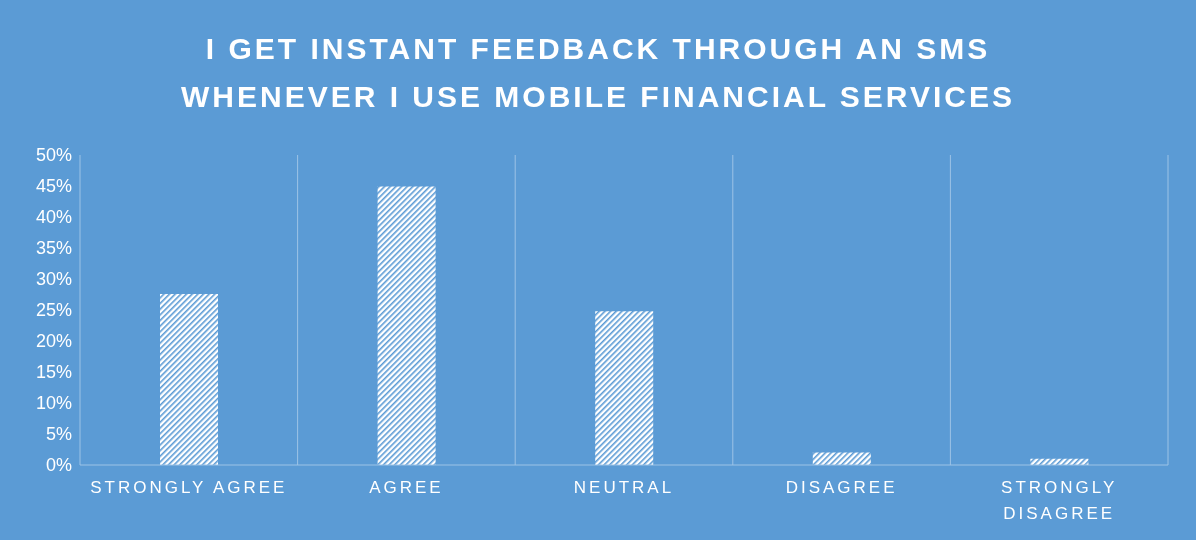 This screenshot has width=1196, height=540. Describe the element at coordinates (53, 403) in the screenshot. I see `y-tick-label: 10%` at that location.